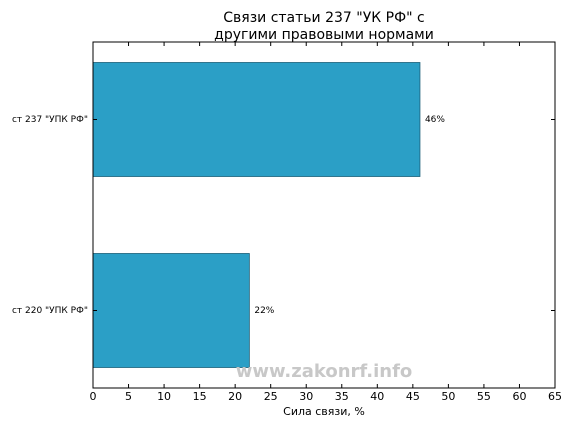  Describe the element at coordinates (271, 396) in the screenshot. I see `x-tick-label: 25` at that location.